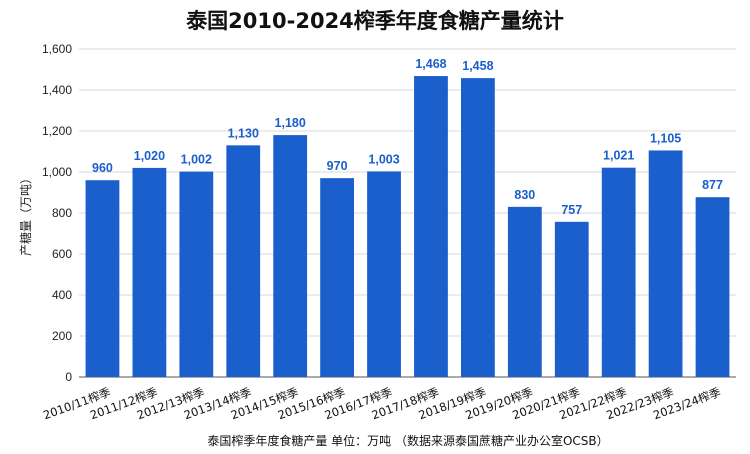 The width and height of the screenshot is (750, 454). I want to click on data-label: 1,458, so click(477, 66).